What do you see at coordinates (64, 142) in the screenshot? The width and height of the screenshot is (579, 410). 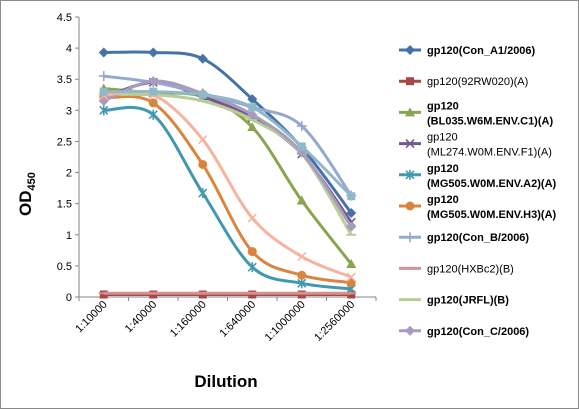 I see `y-tick-label: 2.5` at bounding box center [64, 142].